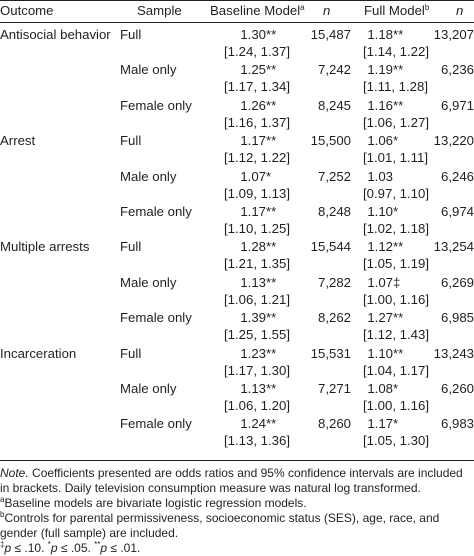  I want to click on baseline-odds-ratio: 1.24, so click(253, 424).